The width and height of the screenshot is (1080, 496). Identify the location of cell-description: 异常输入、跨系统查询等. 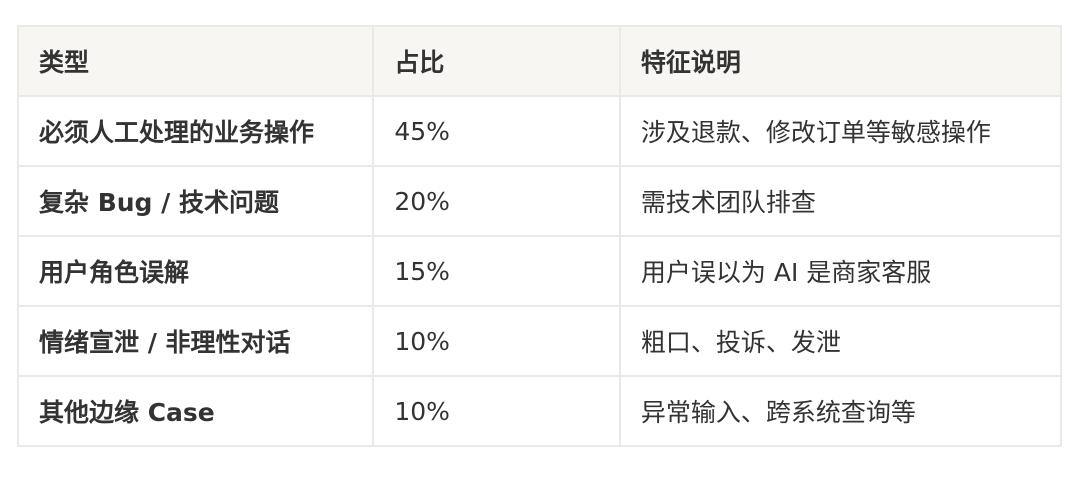
(840, 411).